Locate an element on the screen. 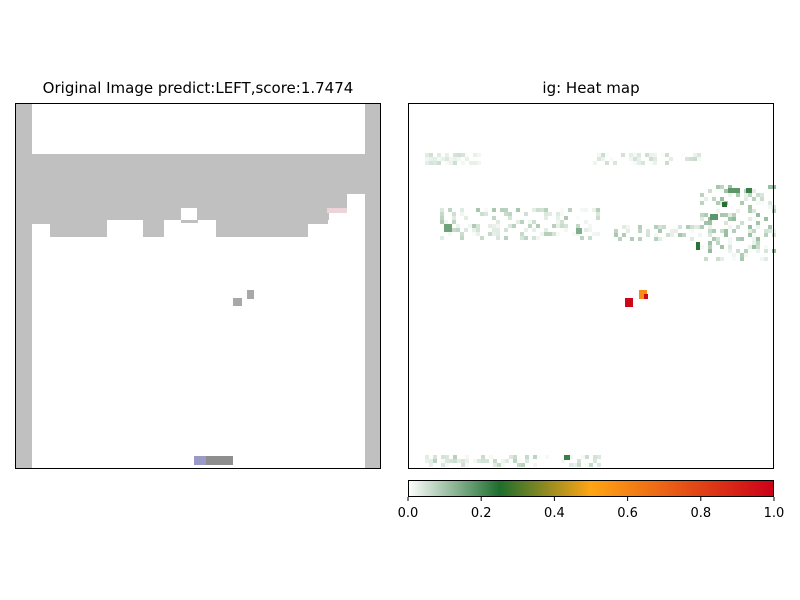  left-wall is located at coordinates (24, 286).